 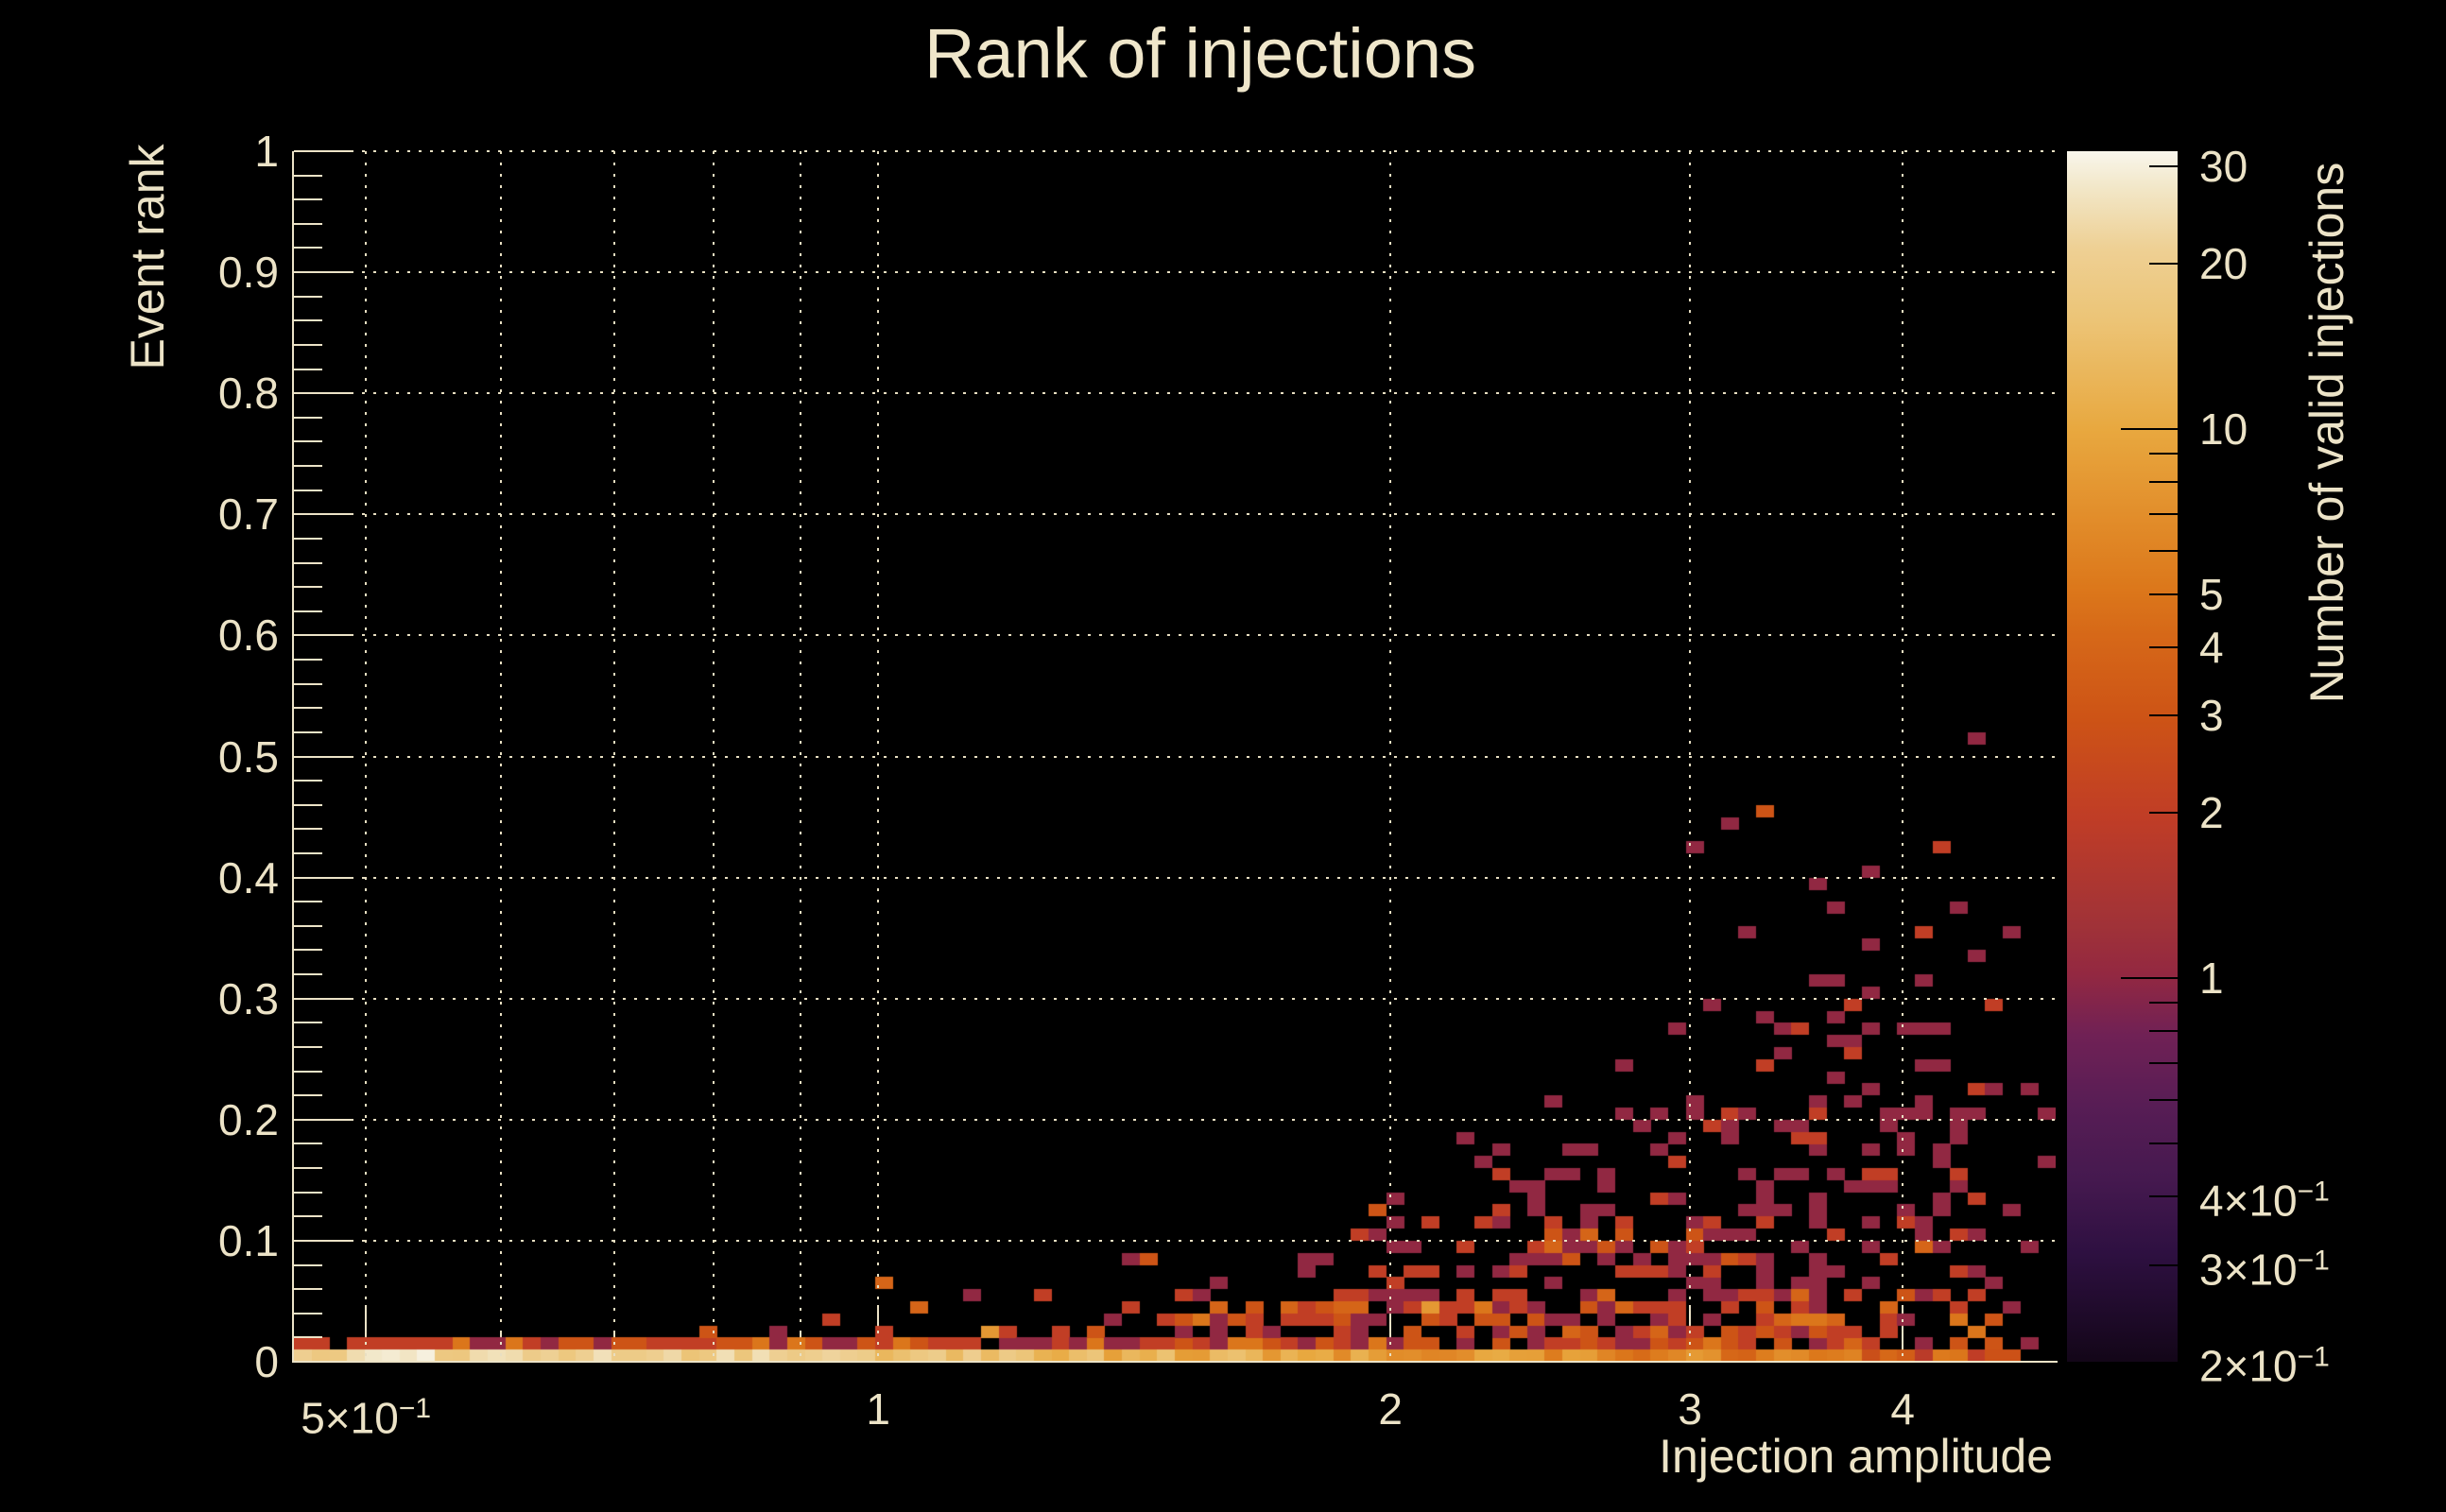 I want to click on y-tick-label: 0, so click(x=266, y=1361).